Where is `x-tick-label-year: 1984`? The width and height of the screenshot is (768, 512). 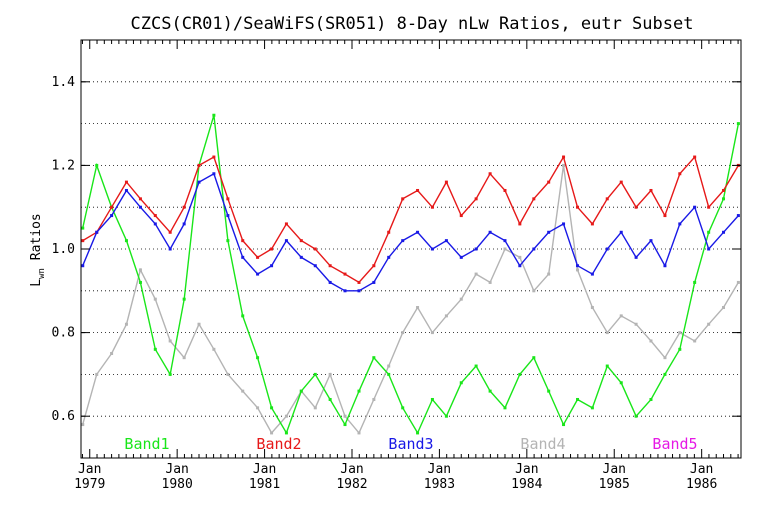 x-tick-label-year: 1984 is located at coordinates (526, 484).